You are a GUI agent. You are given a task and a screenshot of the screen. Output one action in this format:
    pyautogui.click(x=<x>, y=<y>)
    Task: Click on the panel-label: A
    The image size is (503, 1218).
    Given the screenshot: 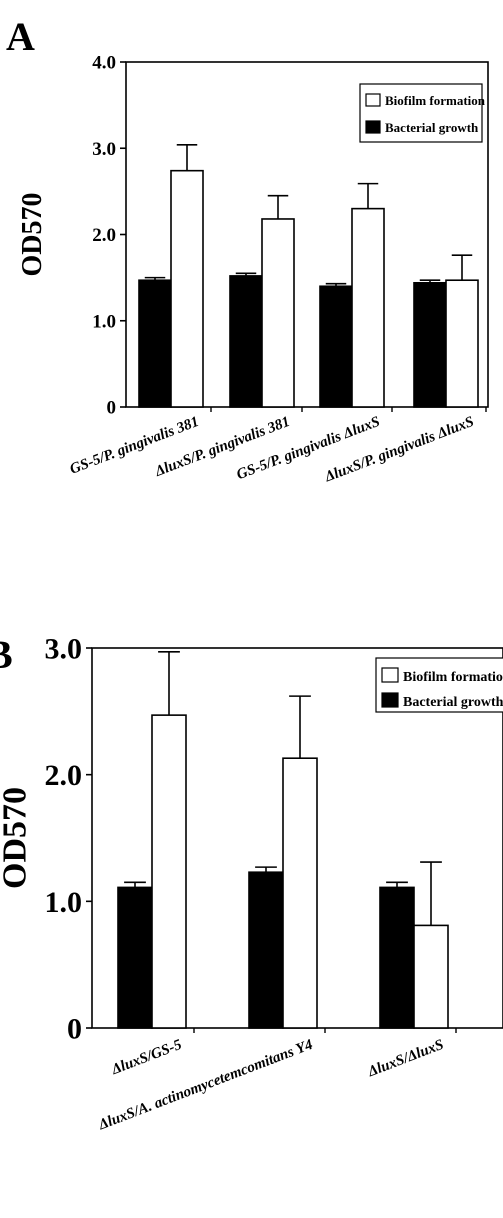 What is the action you would take?
    pyautogui.click(x=20, y=36)
    